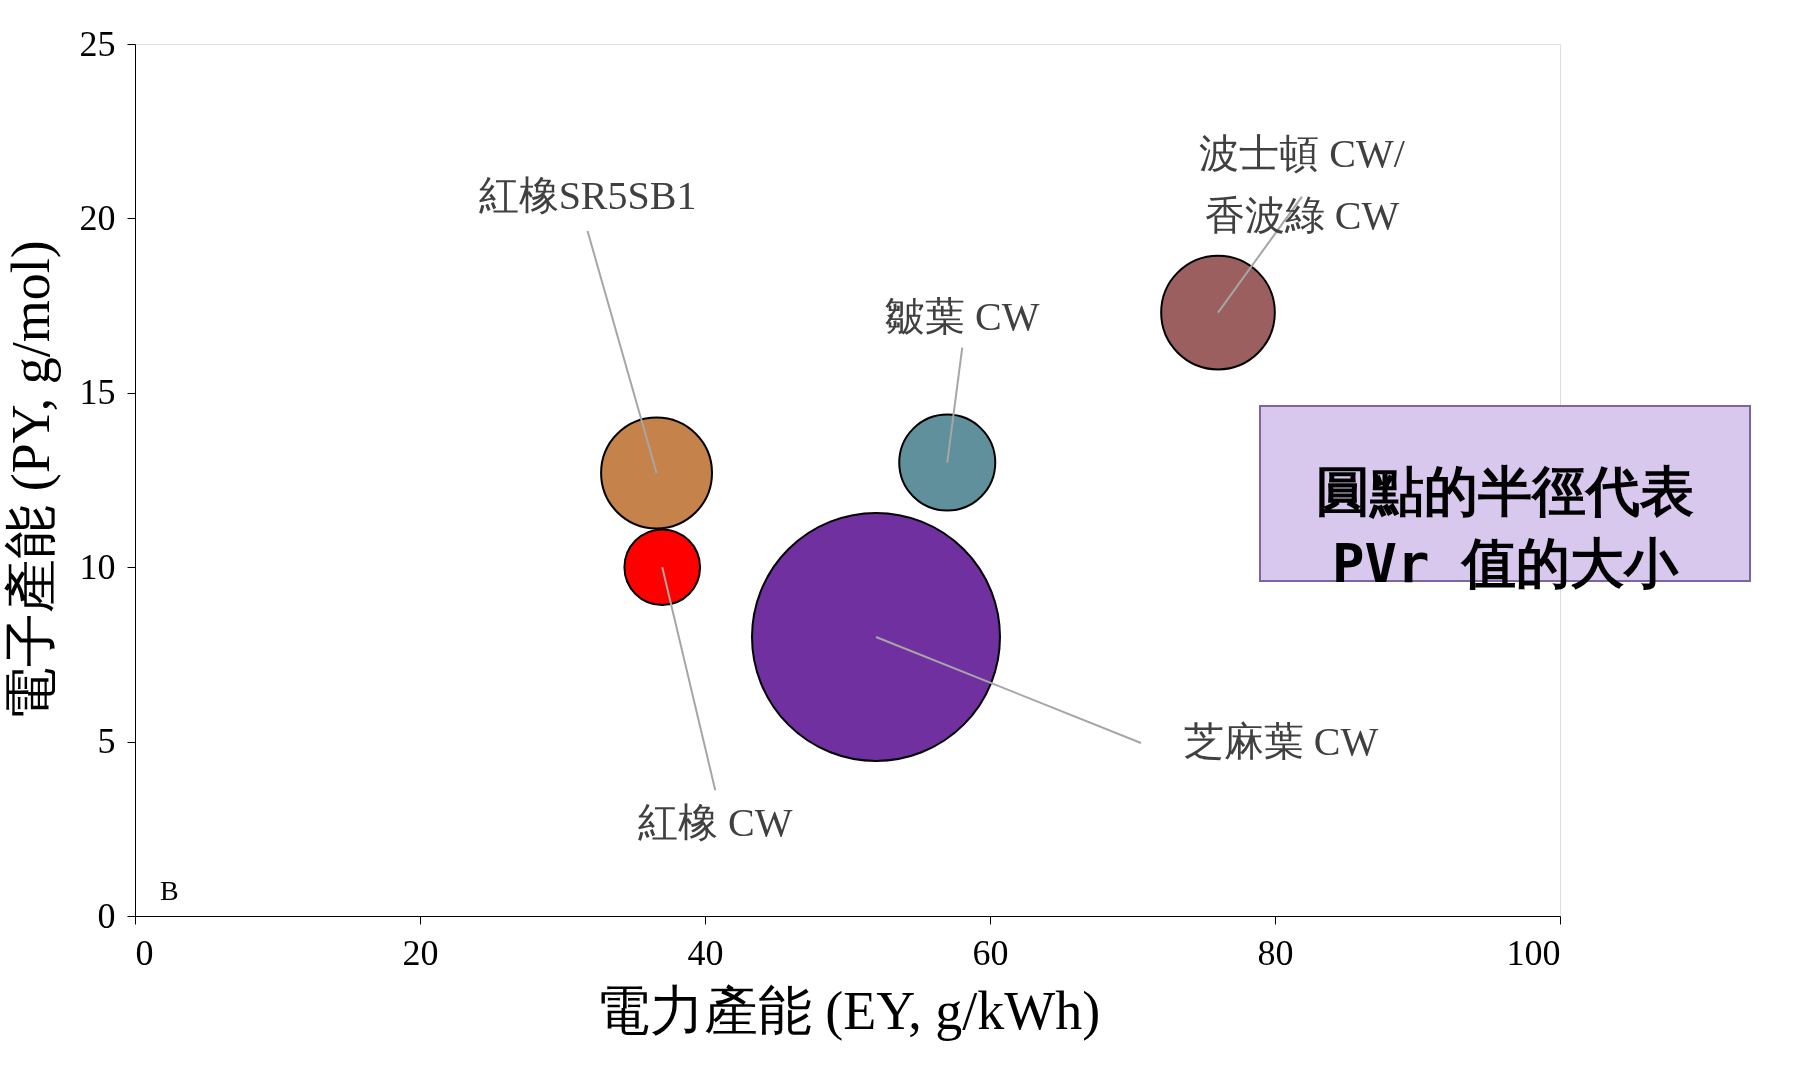 This screenshot has height=1068, width=1799. Describe the element at coordinates (1275, 952) in the screenshot. I see `x-tick-label: 80` at that location.